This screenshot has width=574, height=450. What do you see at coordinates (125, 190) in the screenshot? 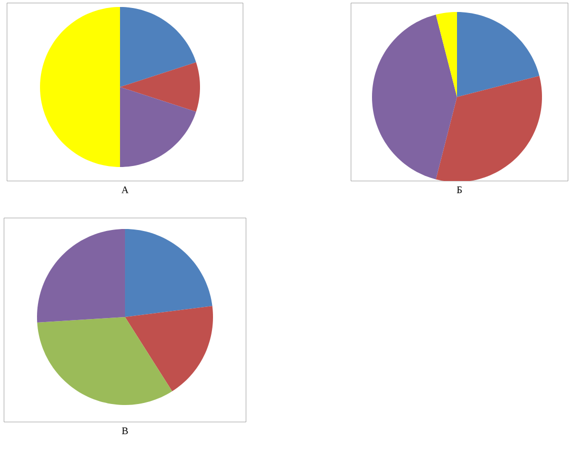
I see `text: А` at bounding box center [125, 190].